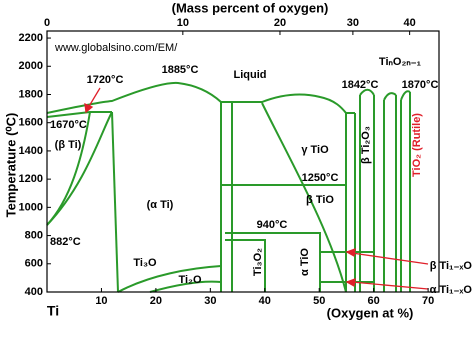 This screenshot has width=474, height=349. I want to click on annotation: TiO₂ (Rutile), so click(417, 145).